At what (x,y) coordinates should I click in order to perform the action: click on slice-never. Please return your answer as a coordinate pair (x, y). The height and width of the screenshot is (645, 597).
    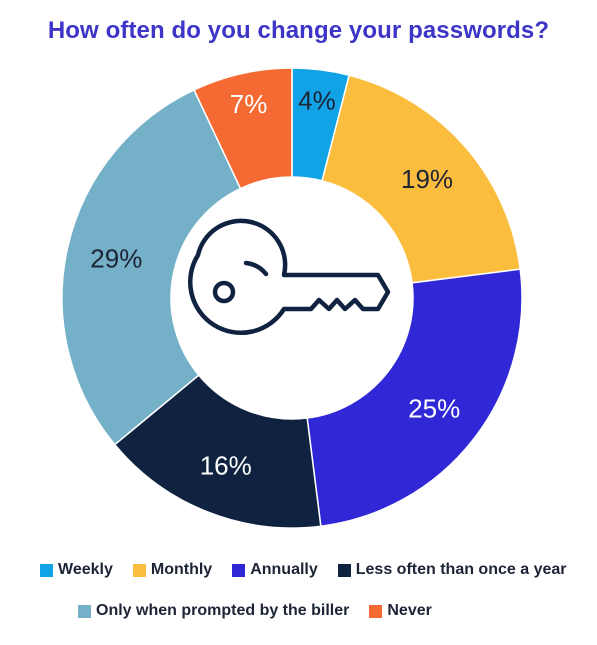
    Looking at the image, I should click on (243, 128).